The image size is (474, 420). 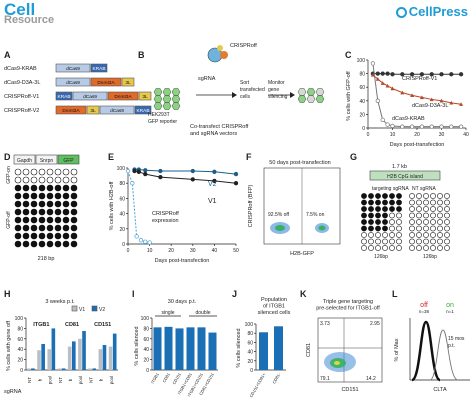 I want to click on x-tick-label: pool, so click(x=80, y=380).